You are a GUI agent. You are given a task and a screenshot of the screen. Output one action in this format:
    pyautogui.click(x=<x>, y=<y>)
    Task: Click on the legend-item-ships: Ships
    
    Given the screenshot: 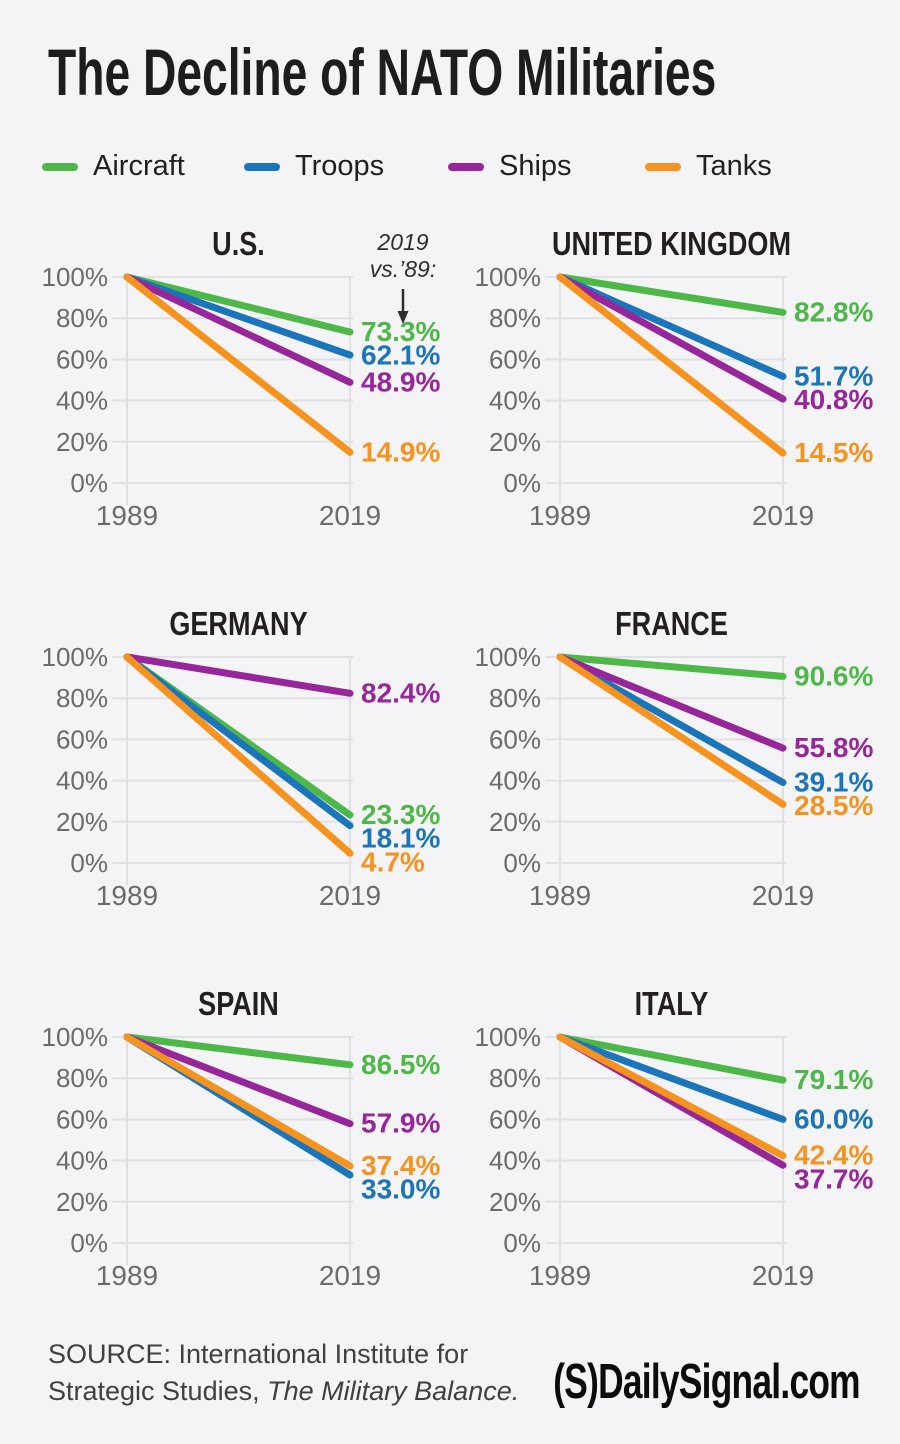 What is the action you would take?
    pyautogui.click(x=510, y=166)
    